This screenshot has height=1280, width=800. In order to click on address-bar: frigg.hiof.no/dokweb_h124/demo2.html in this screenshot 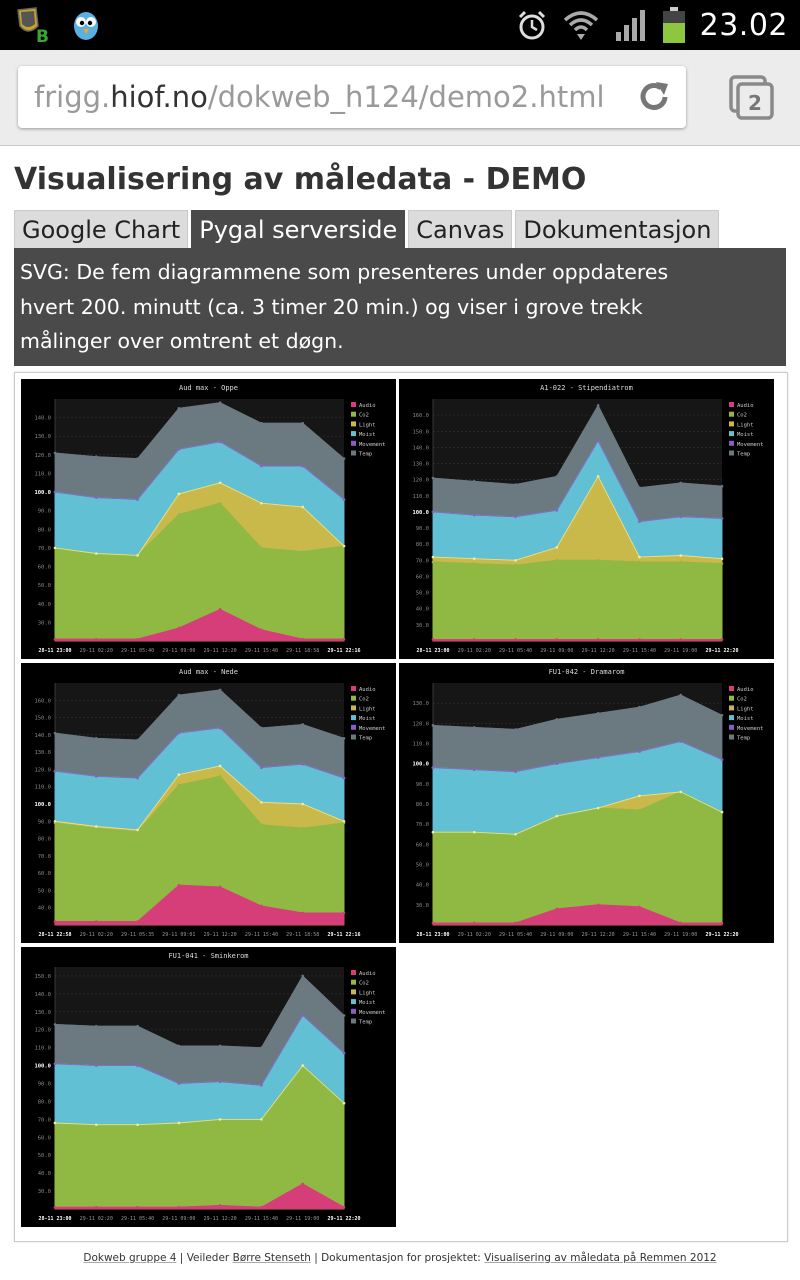, I will do `click(352, 97)`.